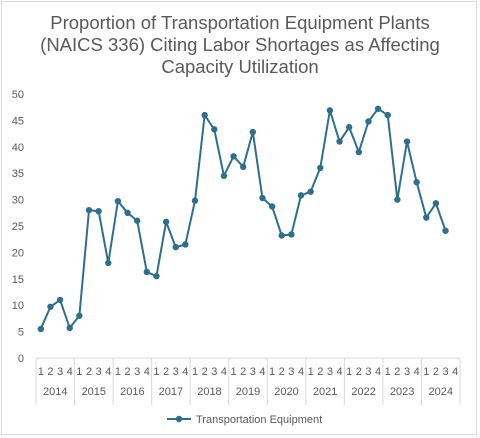  What do you see at coordinates (18, 306) in the screenshot?
I see `y-tick-label: 10` at bounding box center [18, 306].